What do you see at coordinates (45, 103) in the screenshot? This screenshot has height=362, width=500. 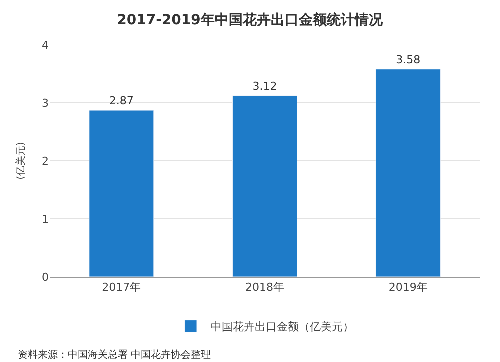 I see `y-tick-label: 3` at bounding box center [45, 103].